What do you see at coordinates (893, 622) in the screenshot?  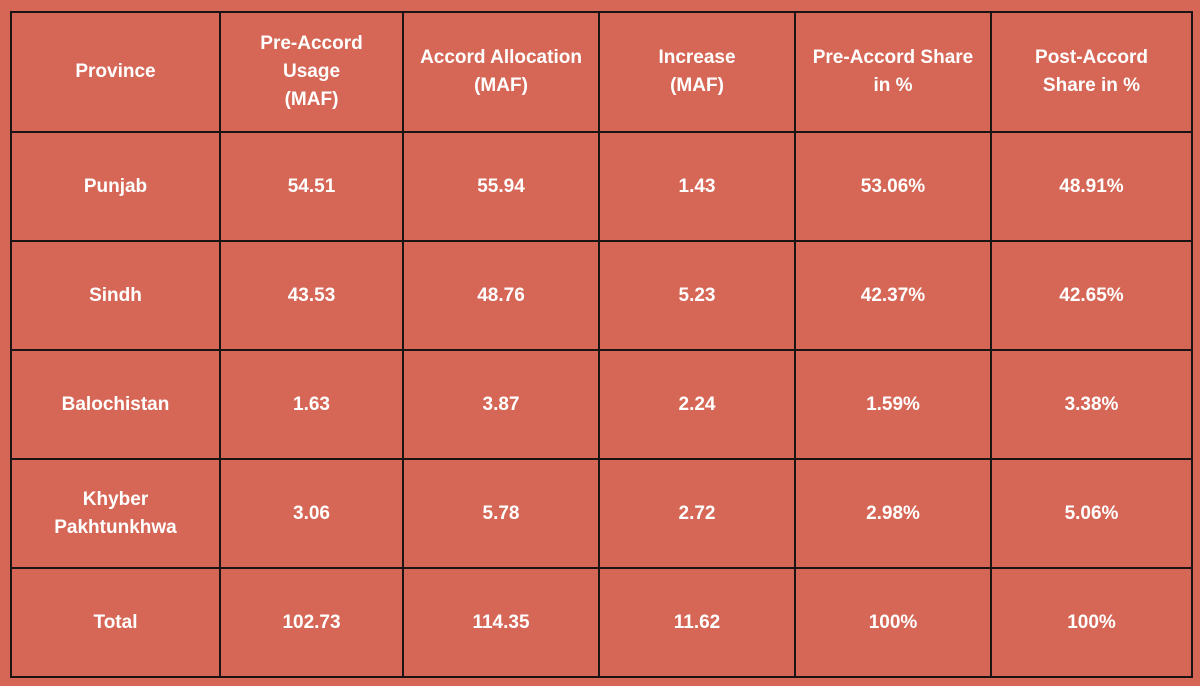 I see `cell-pre-accord-share: 100%` at bounding box center [893, 622].